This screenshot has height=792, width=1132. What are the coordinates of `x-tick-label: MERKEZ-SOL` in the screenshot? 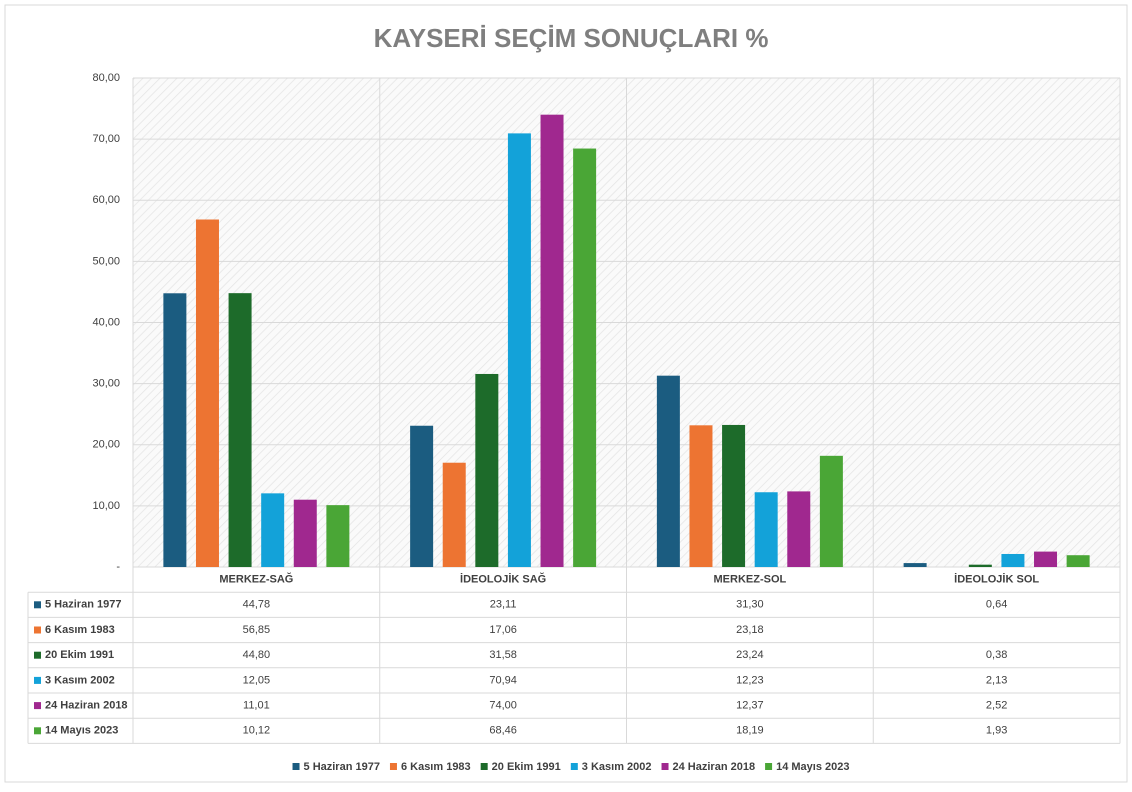 It's located at (750, 580).